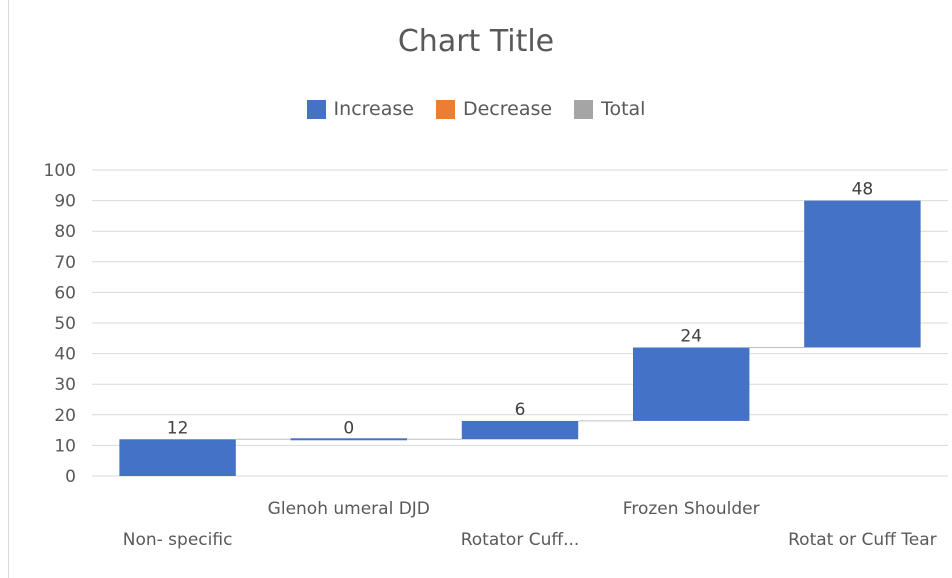 This screenshot has height=578, width=952. Describe the element at coordinates (65, 202) in the screenshot. I see `y-tick-label: 90` at that location.